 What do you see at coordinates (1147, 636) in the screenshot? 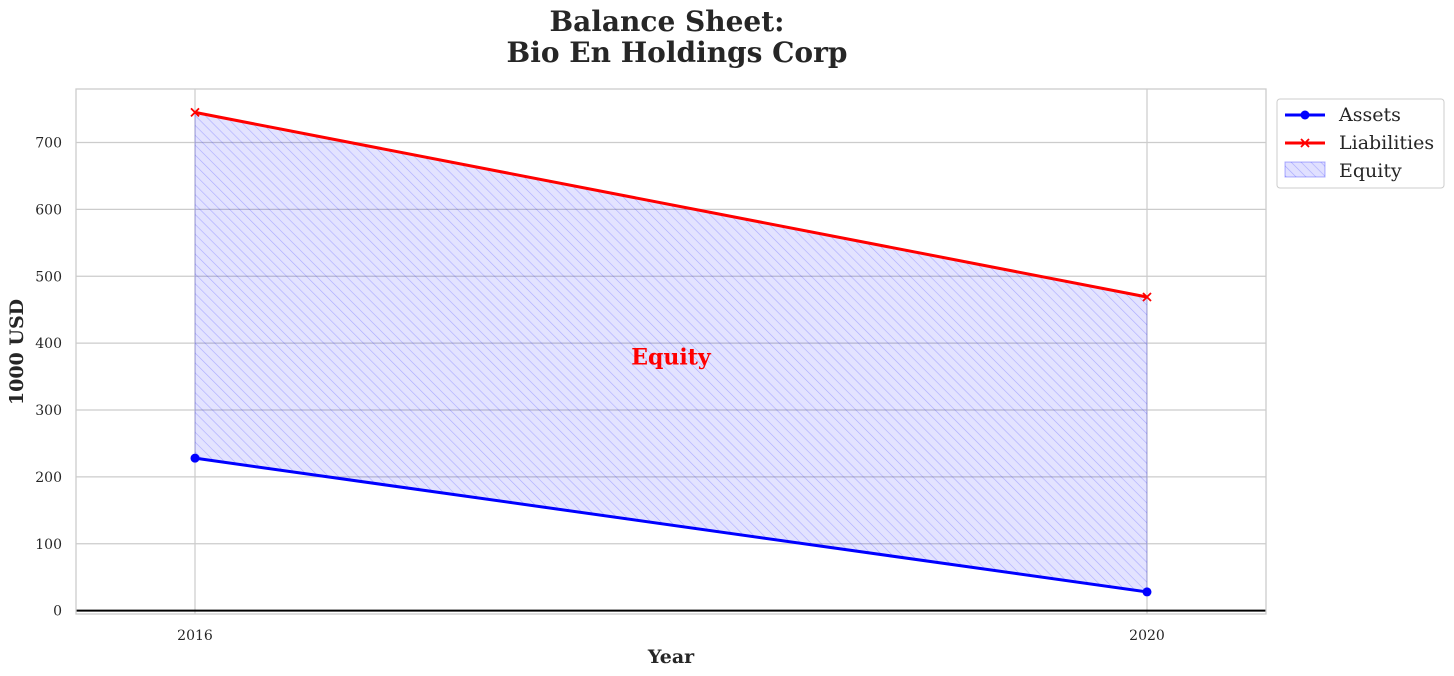
I see `x-tick-label: 2020` at bounding box center [1147, 636].